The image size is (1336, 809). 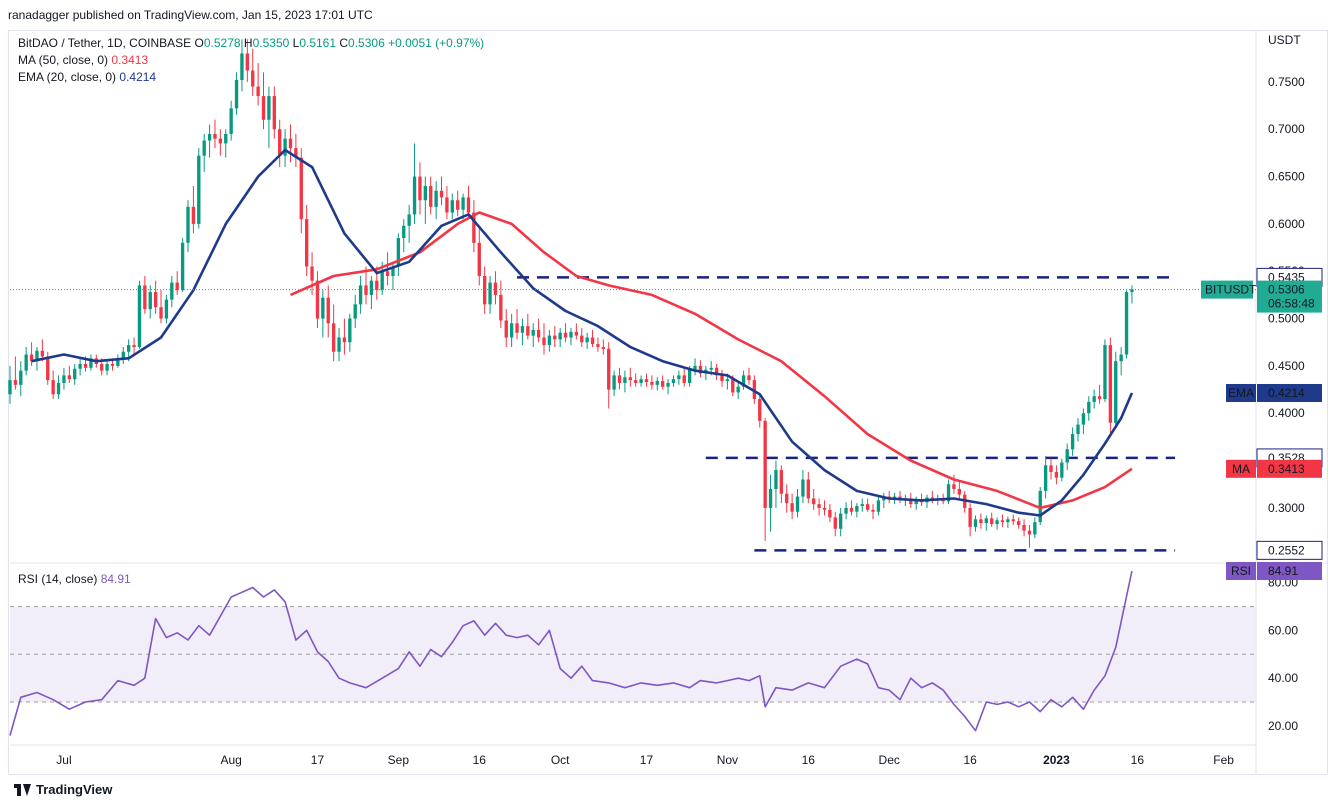 What do you see at coordinates (222, 43) in the screenshot?
I see `legend-open: 0.5278` at bounding box center [222, 43].